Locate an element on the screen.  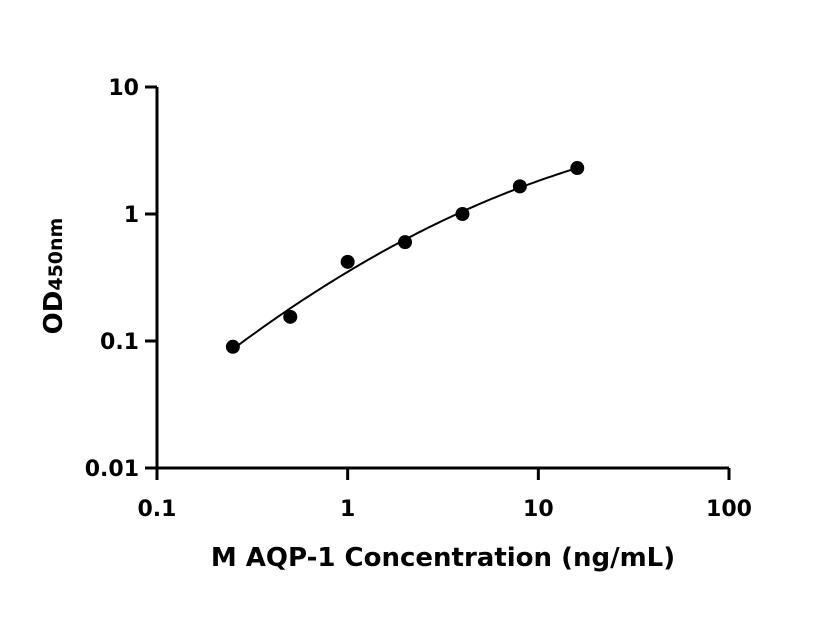
y-tick-label: 10 is located at coordinates (123, 88).